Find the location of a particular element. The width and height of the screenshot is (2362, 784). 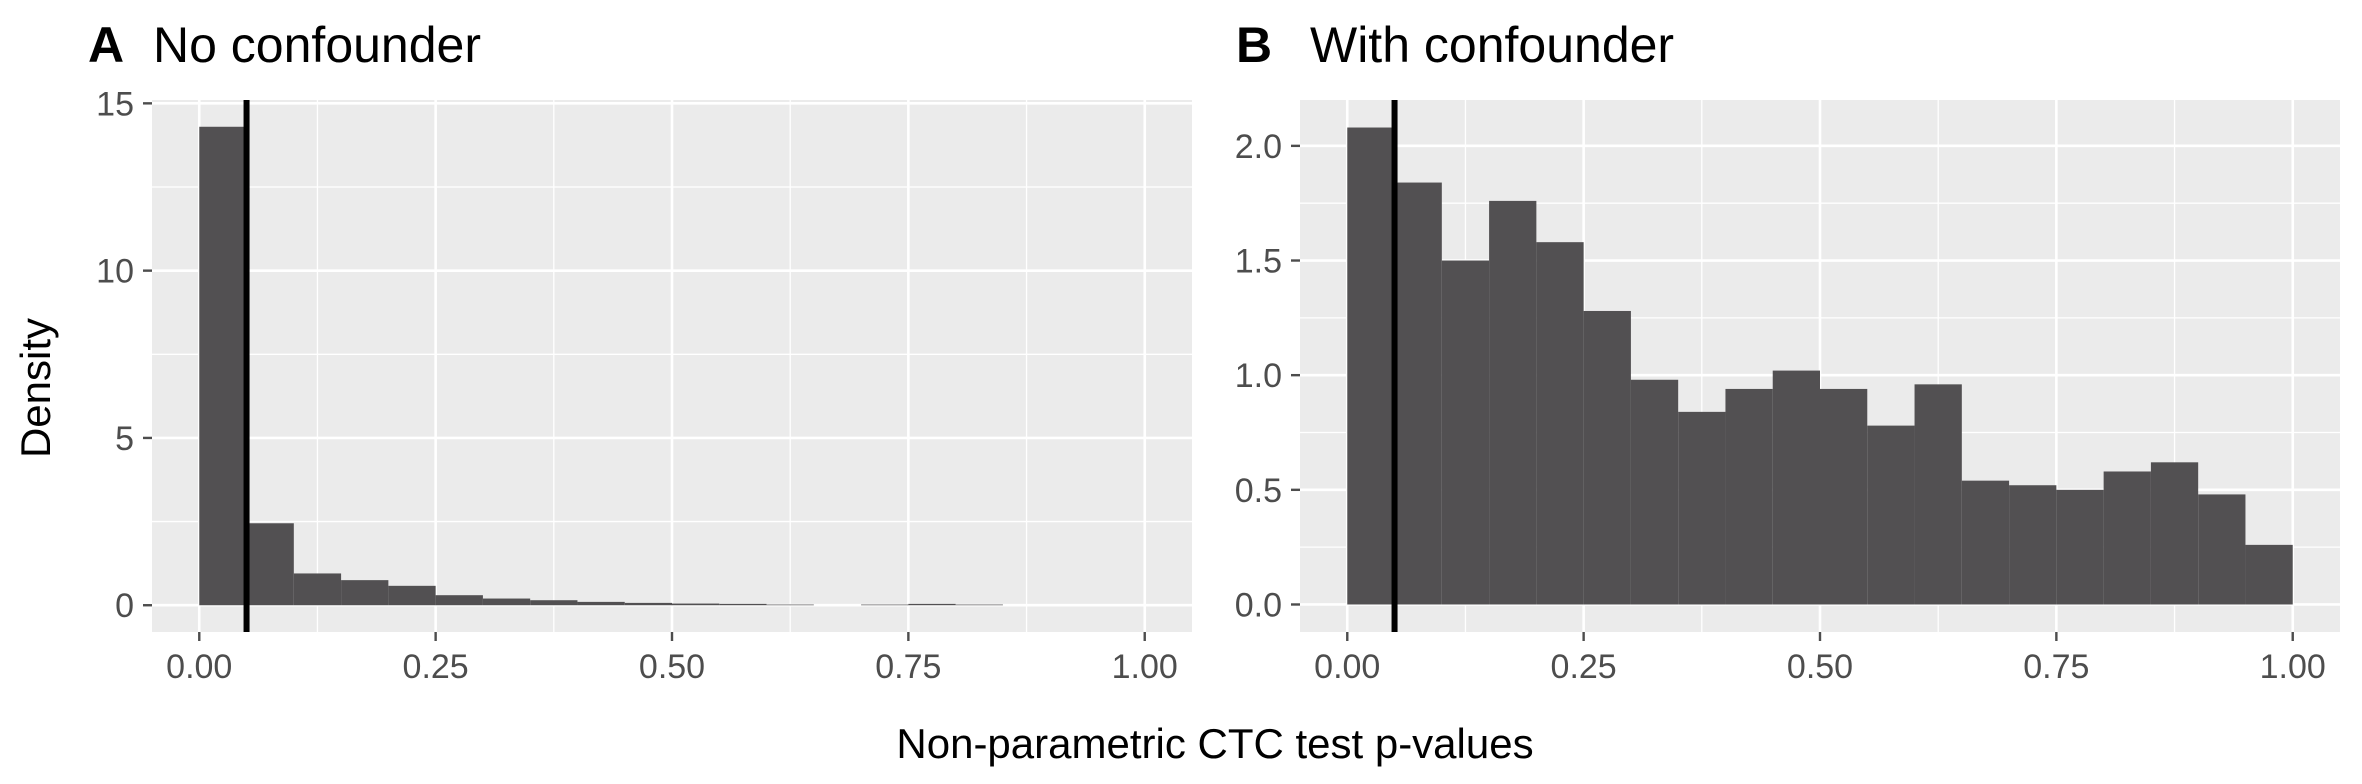

panel-b-y-tick-label: 0.5 is located at coordinates (1258, 491).